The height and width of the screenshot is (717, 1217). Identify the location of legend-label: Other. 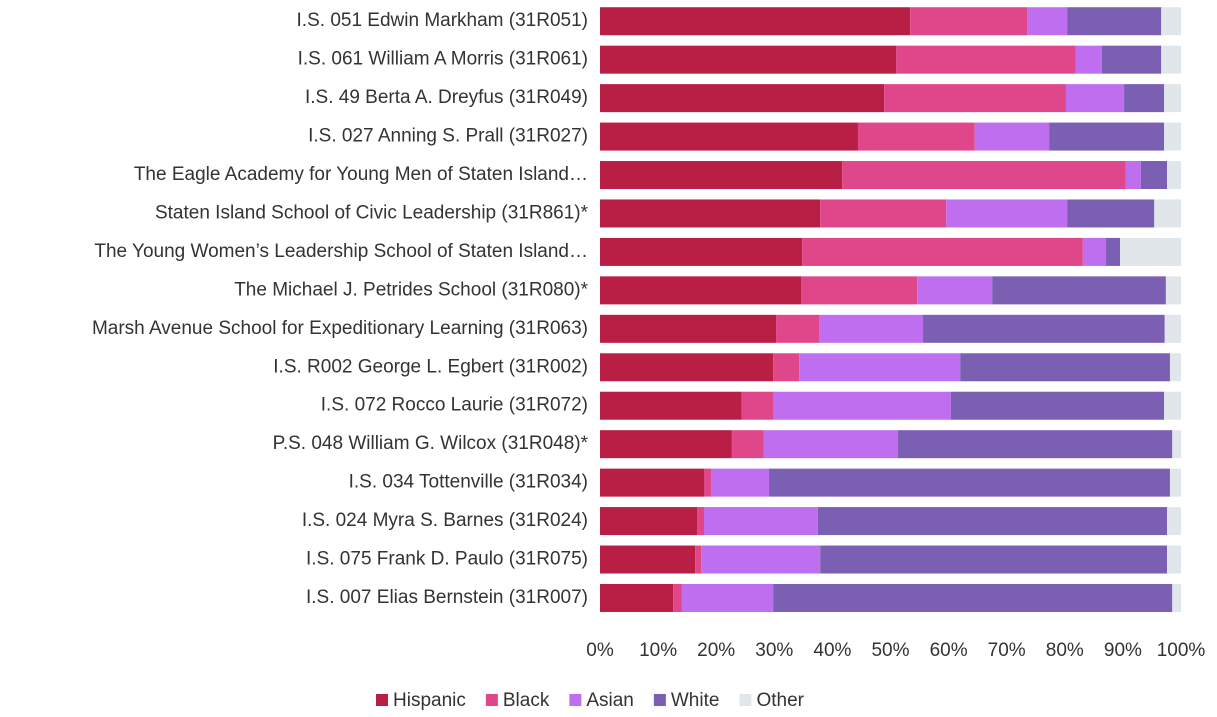
(780, 700).